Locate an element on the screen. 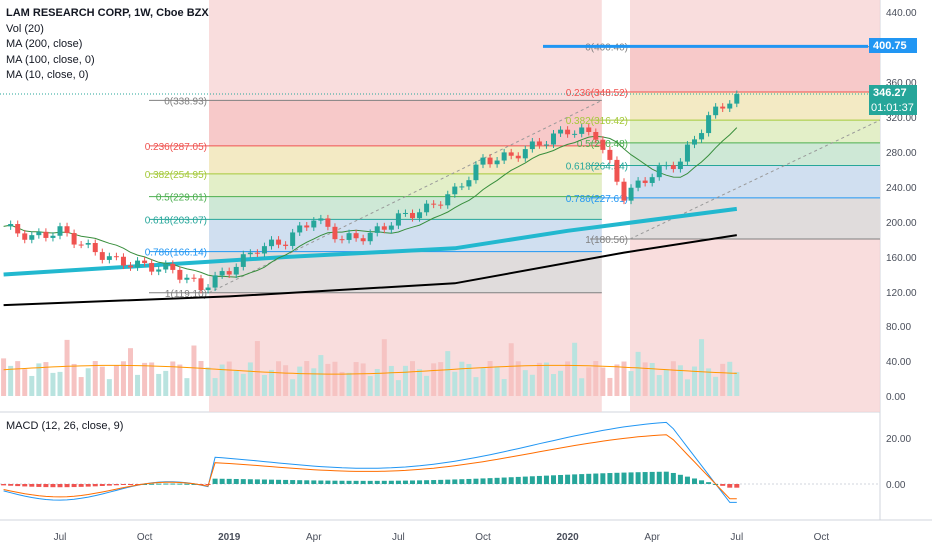 The height and width of the screenshot is (550, 932). fib1-level-label: 0(338.93) is located at coordinates (185, 101).